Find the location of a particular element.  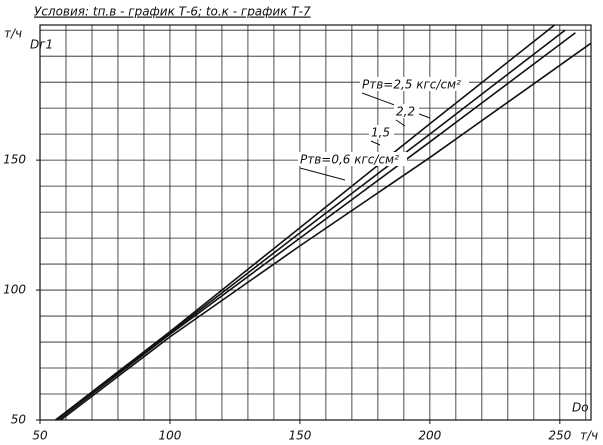

y-unit: т/ч is located at coordinates (13, 34).